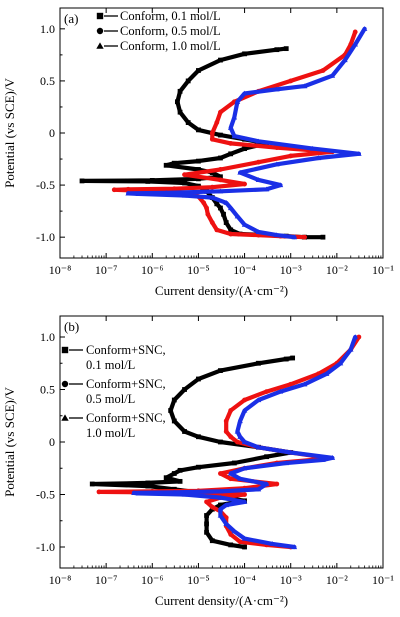  I want to click on x-tick-label: 10⁻³, so click(291, 270).